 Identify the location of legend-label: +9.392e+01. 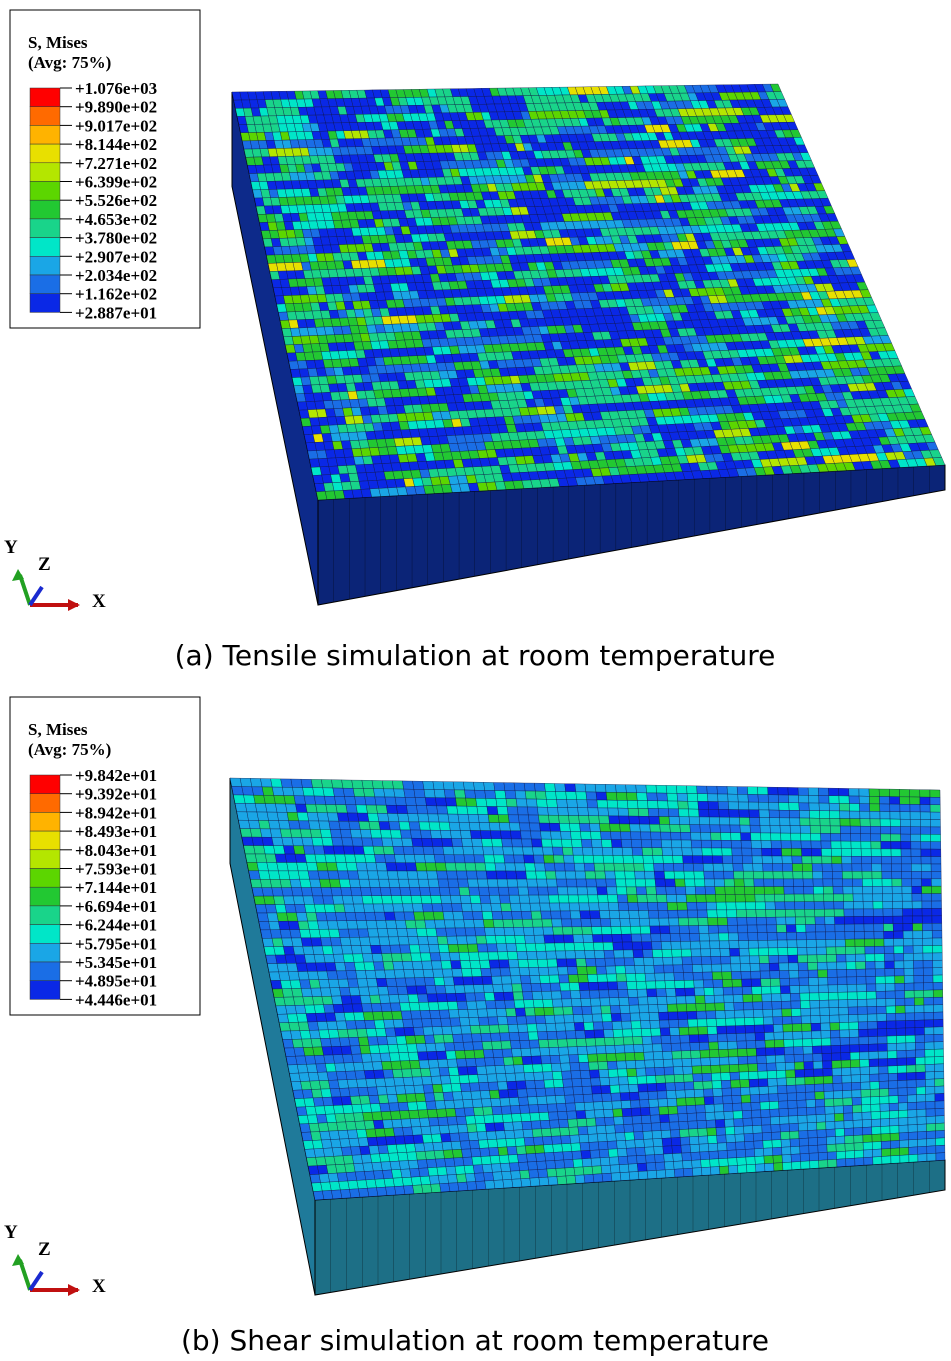
(116, 794).